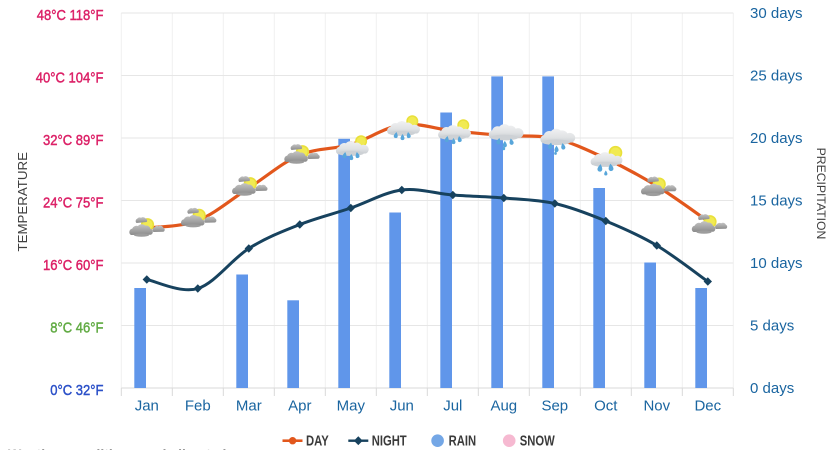  Describe the element at coordinates (70, 14) in the screenshot. I see `svg-text: 48°C 118°F` at that location.